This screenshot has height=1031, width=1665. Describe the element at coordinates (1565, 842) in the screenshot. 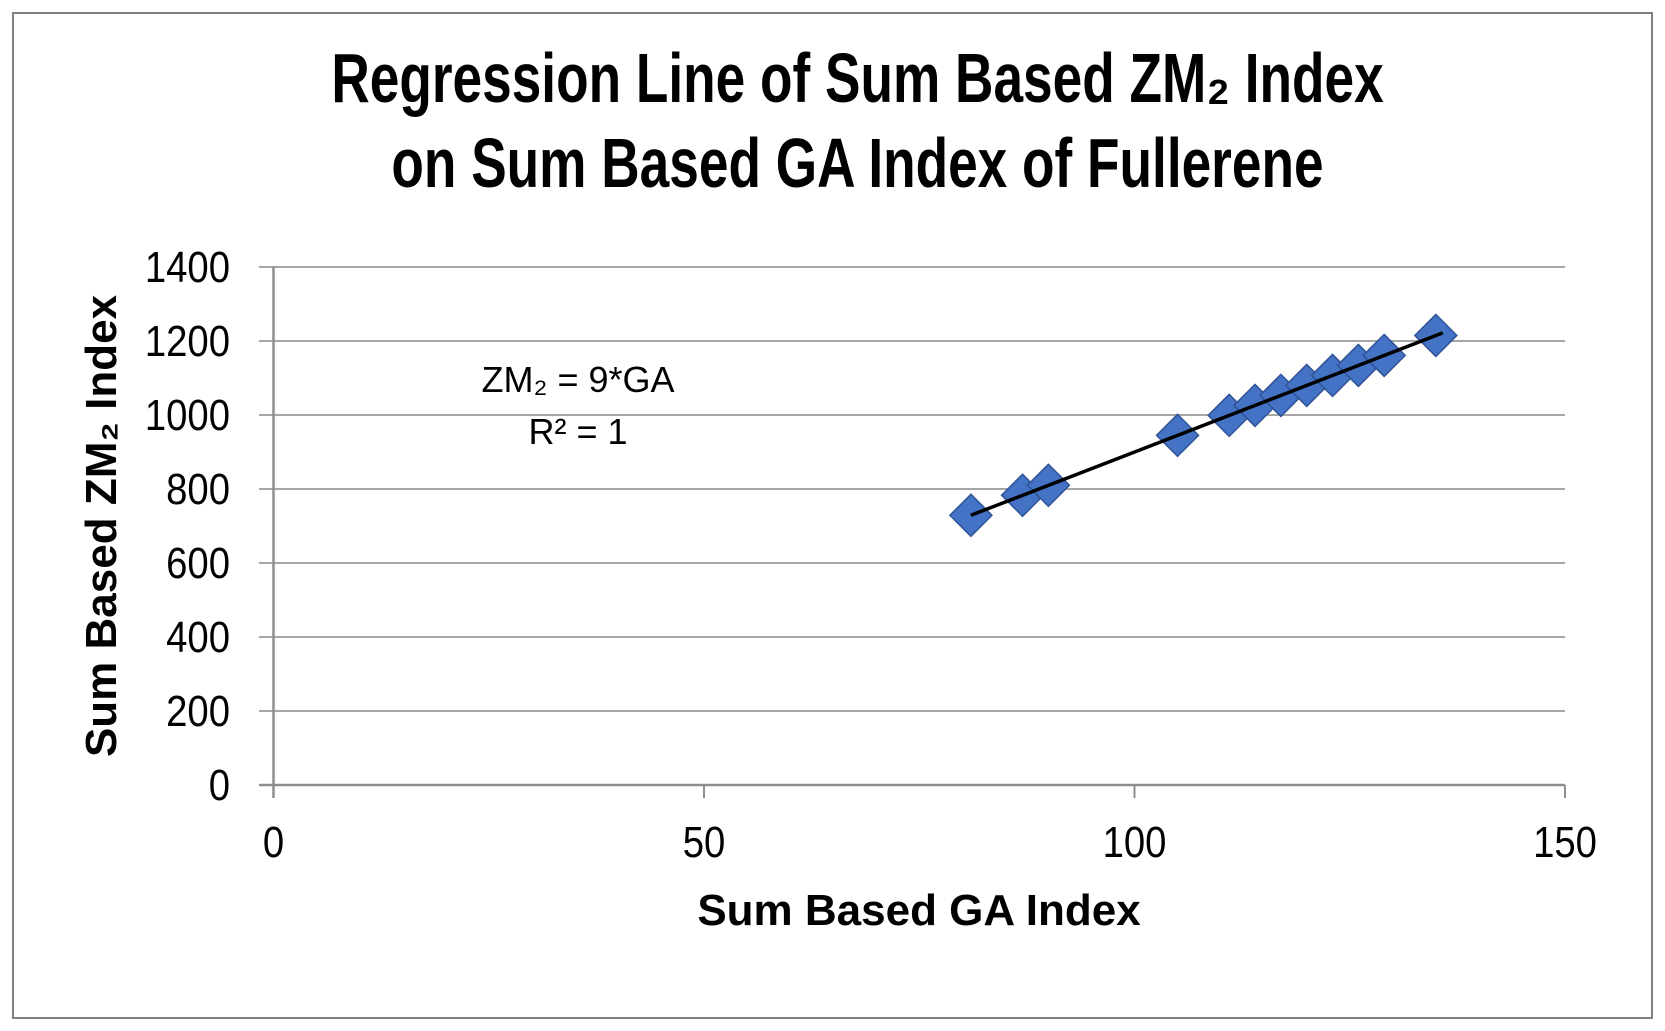

I see `x-tick-label: 150` at that location.